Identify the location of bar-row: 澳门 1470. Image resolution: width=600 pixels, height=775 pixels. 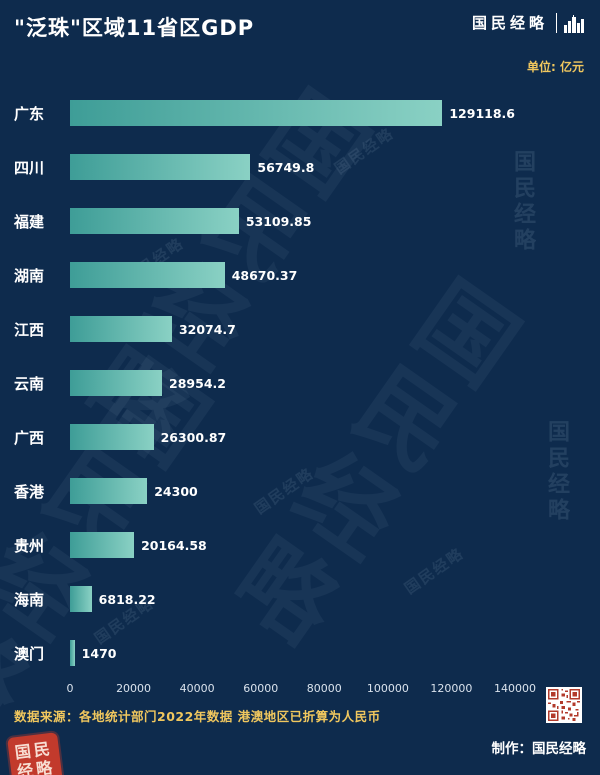
(300, 653).